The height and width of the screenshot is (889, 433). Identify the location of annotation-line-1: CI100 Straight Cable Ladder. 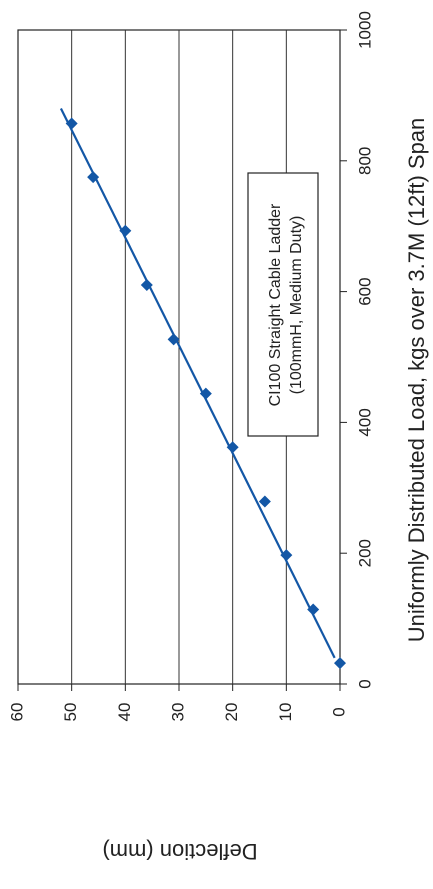
(275, 304).